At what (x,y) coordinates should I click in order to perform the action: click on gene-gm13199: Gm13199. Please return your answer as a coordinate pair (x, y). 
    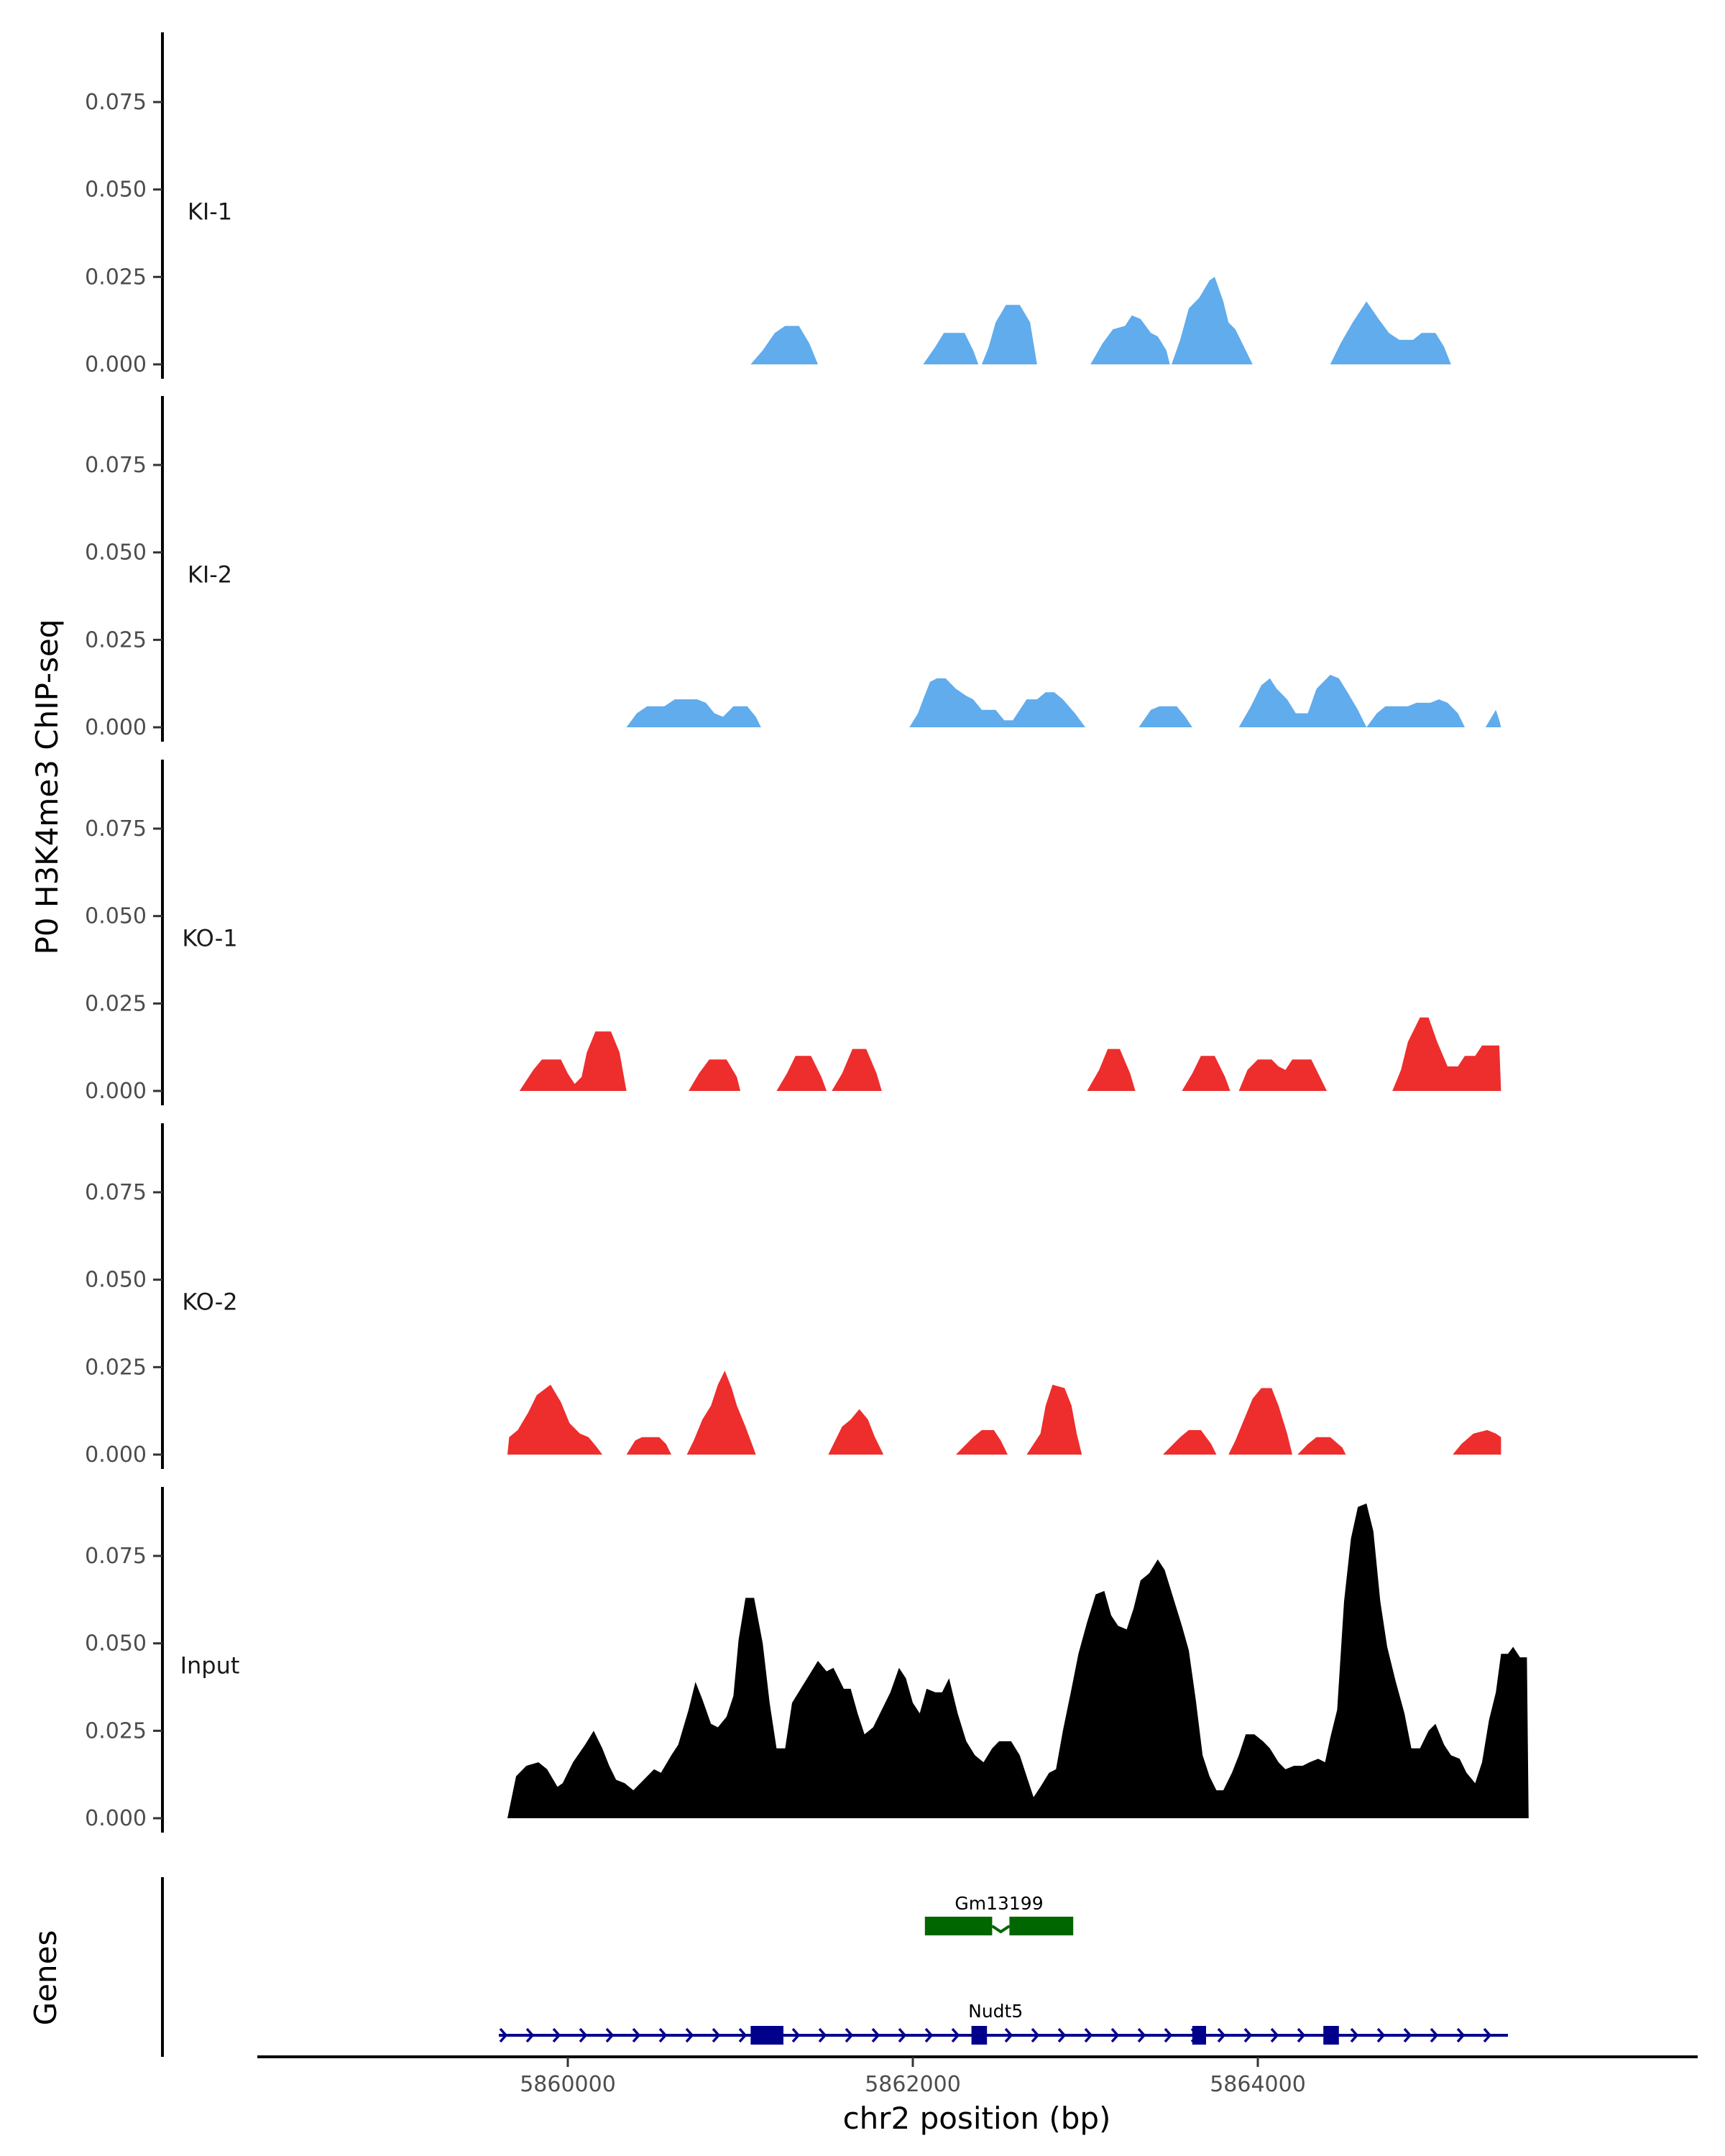
    Looking at the image, I should click on (999, 1914).